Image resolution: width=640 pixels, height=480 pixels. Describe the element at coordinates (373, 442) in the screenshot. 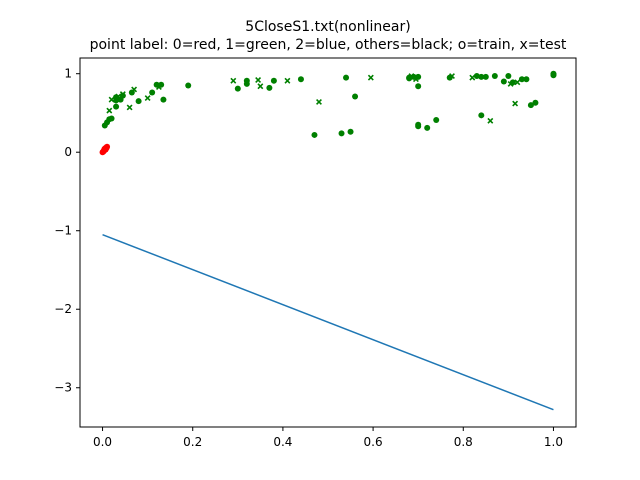

I see `x-tick-label: 0.6` at that location.